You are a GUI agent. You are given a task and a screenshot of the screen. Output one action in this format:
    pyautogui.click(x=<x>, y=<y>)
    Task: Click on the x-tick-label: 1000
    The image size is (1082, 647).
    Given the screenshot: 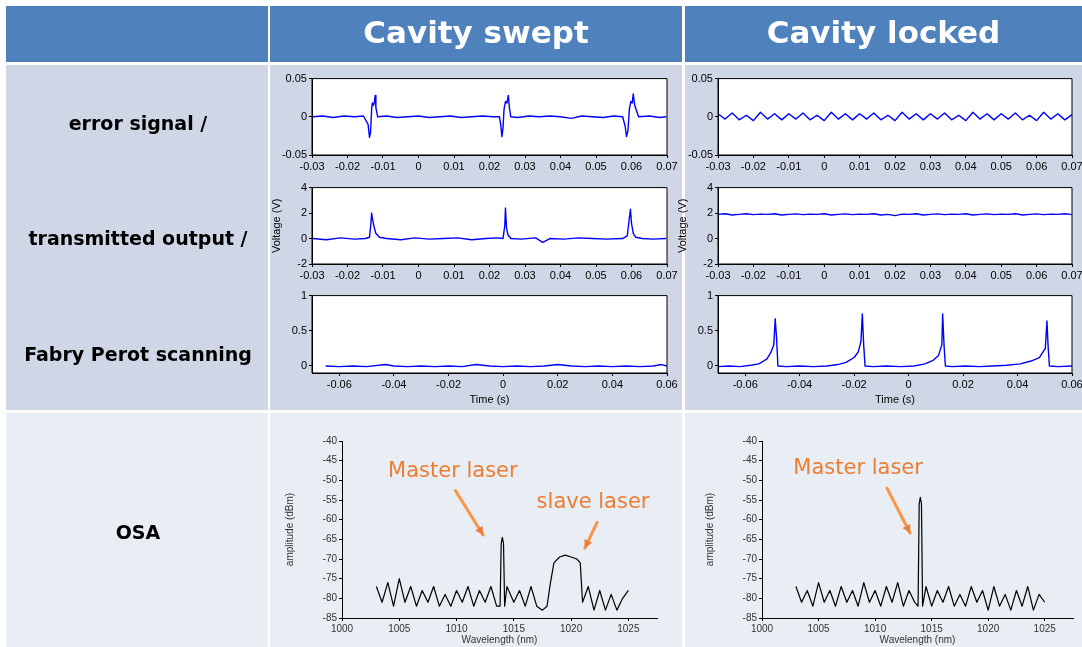 What is the action you would take?
    pyautogui.click(x=762, y=628)
    